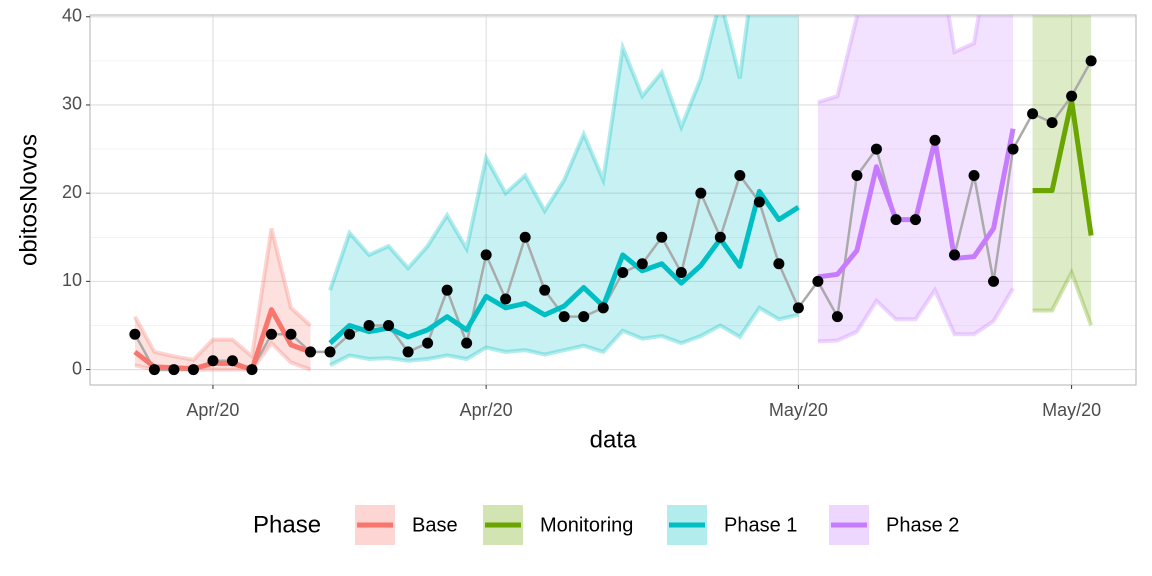  Describe the element at coordinates (287, 524) in the screenshot. I see `legend-title: Phase` at that location.